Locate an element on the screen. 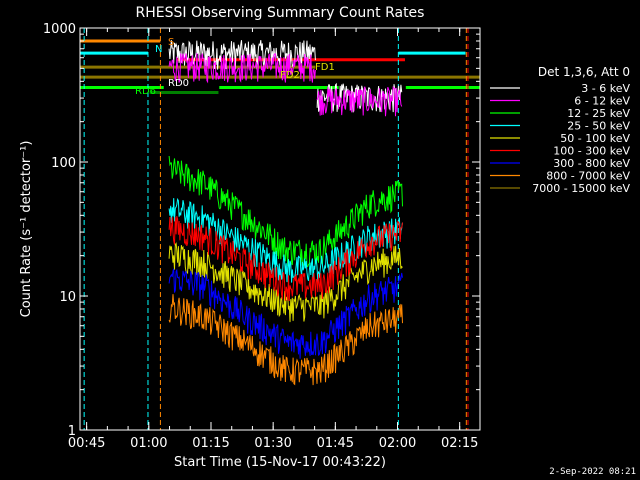 Image resolution: width=640 pixels, height=480 pixels. legend-label-50-100-kev: 50 - 100 keV is located at coordinates (595, 138).